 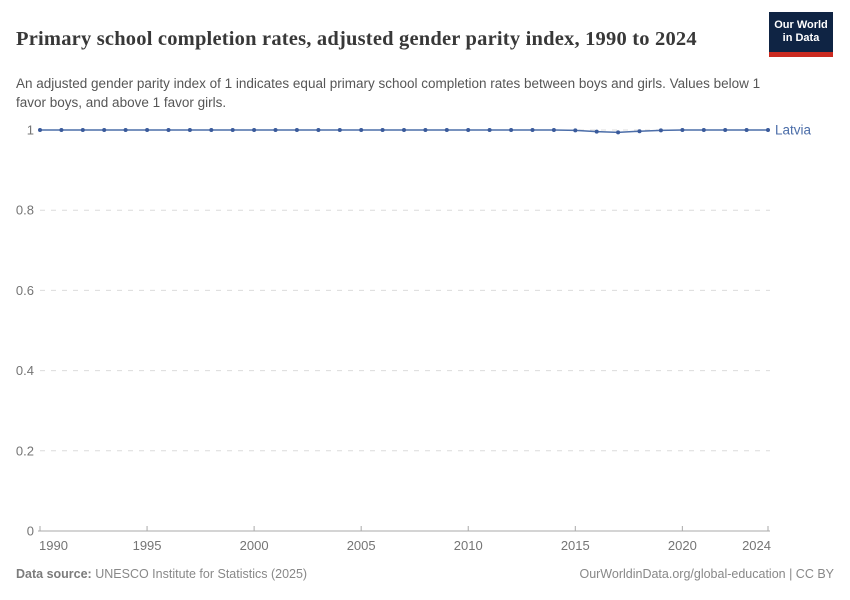 I want to click on x-tick-label: 1995, so click(x=147, y=545).